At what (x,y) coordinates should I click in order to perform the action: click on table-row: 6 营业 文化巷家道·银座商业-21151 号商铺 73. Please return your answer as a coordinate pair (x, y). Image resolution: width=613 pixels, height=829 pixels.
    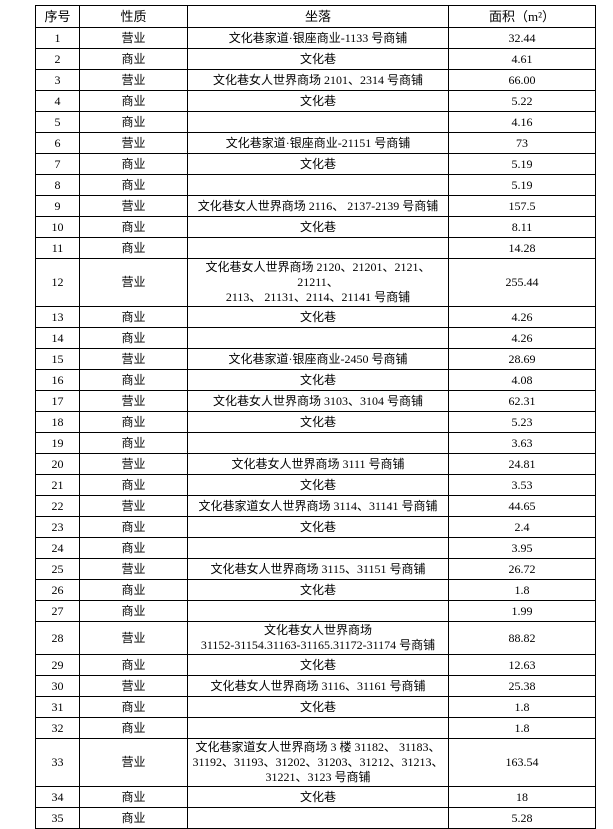
    Looking at the image, I should click on (315, 143).